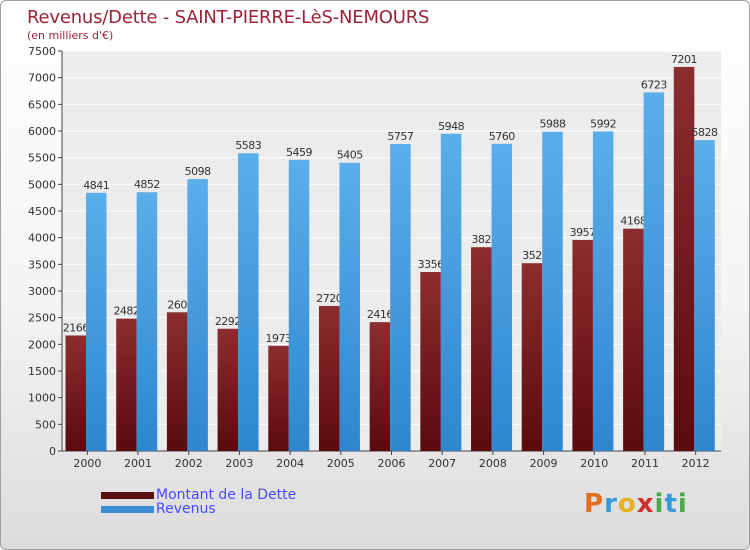 The width and height of the screenshot is (750, 550). I want to click on data-label-revenus: 5828, so click(705, 132).